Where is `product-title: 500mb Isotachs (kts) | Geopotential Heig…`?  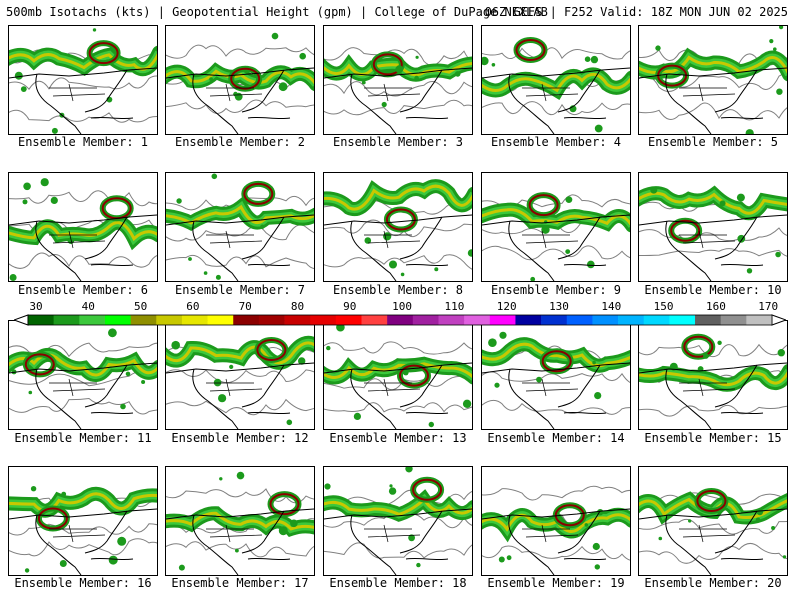
product-title: 500mb Isotachs (kts) | Geopotential Heig… is located at coordinates (277, 12).